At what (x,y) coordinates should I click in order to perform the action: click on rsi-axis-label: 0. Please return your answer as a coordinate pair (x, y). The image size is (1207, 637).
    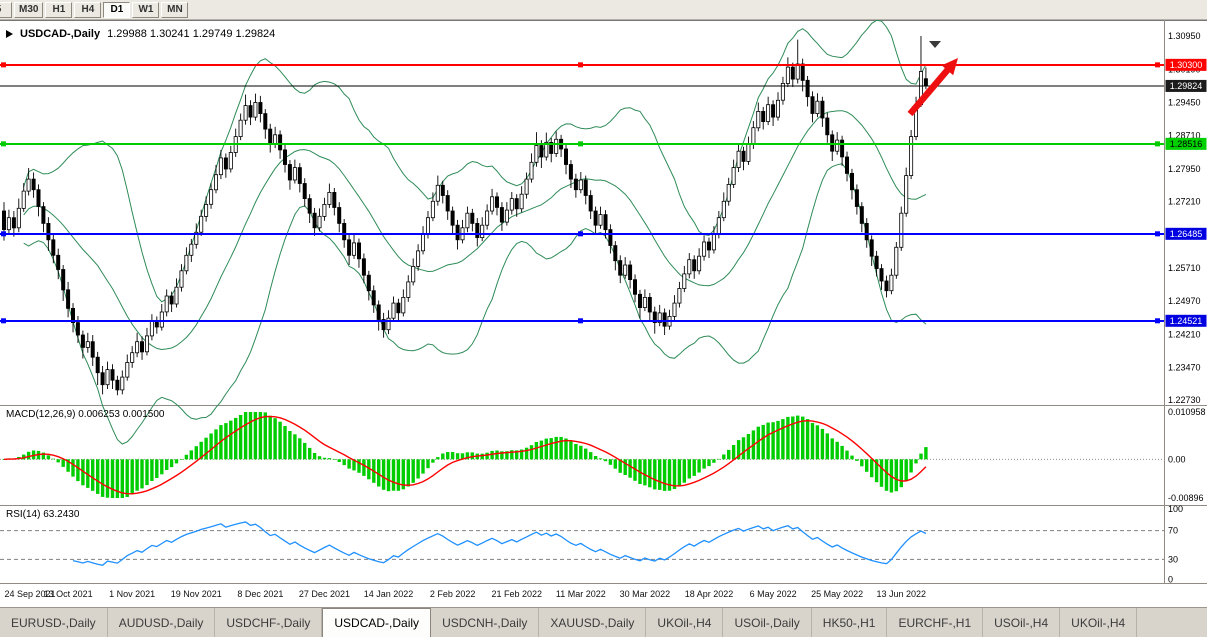
    Looking at the image, I should click on (1170, 580).